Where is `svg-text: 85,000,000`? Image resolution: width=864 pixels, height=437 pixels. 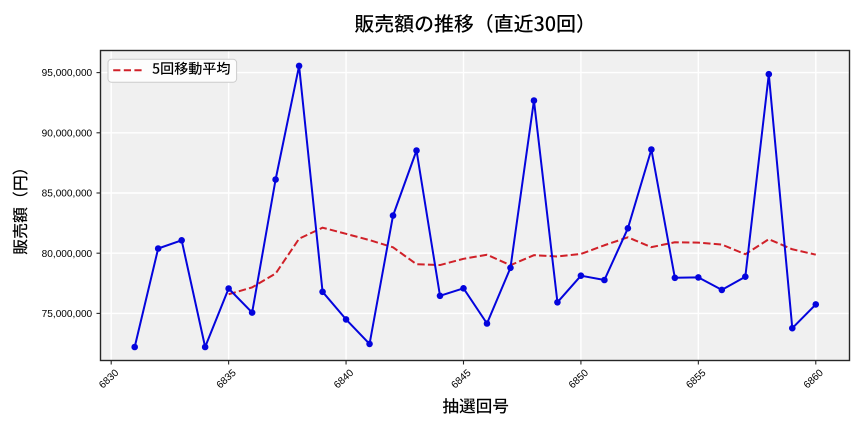 svg-text: 85,000,000 is located at coordinates (67, 194).